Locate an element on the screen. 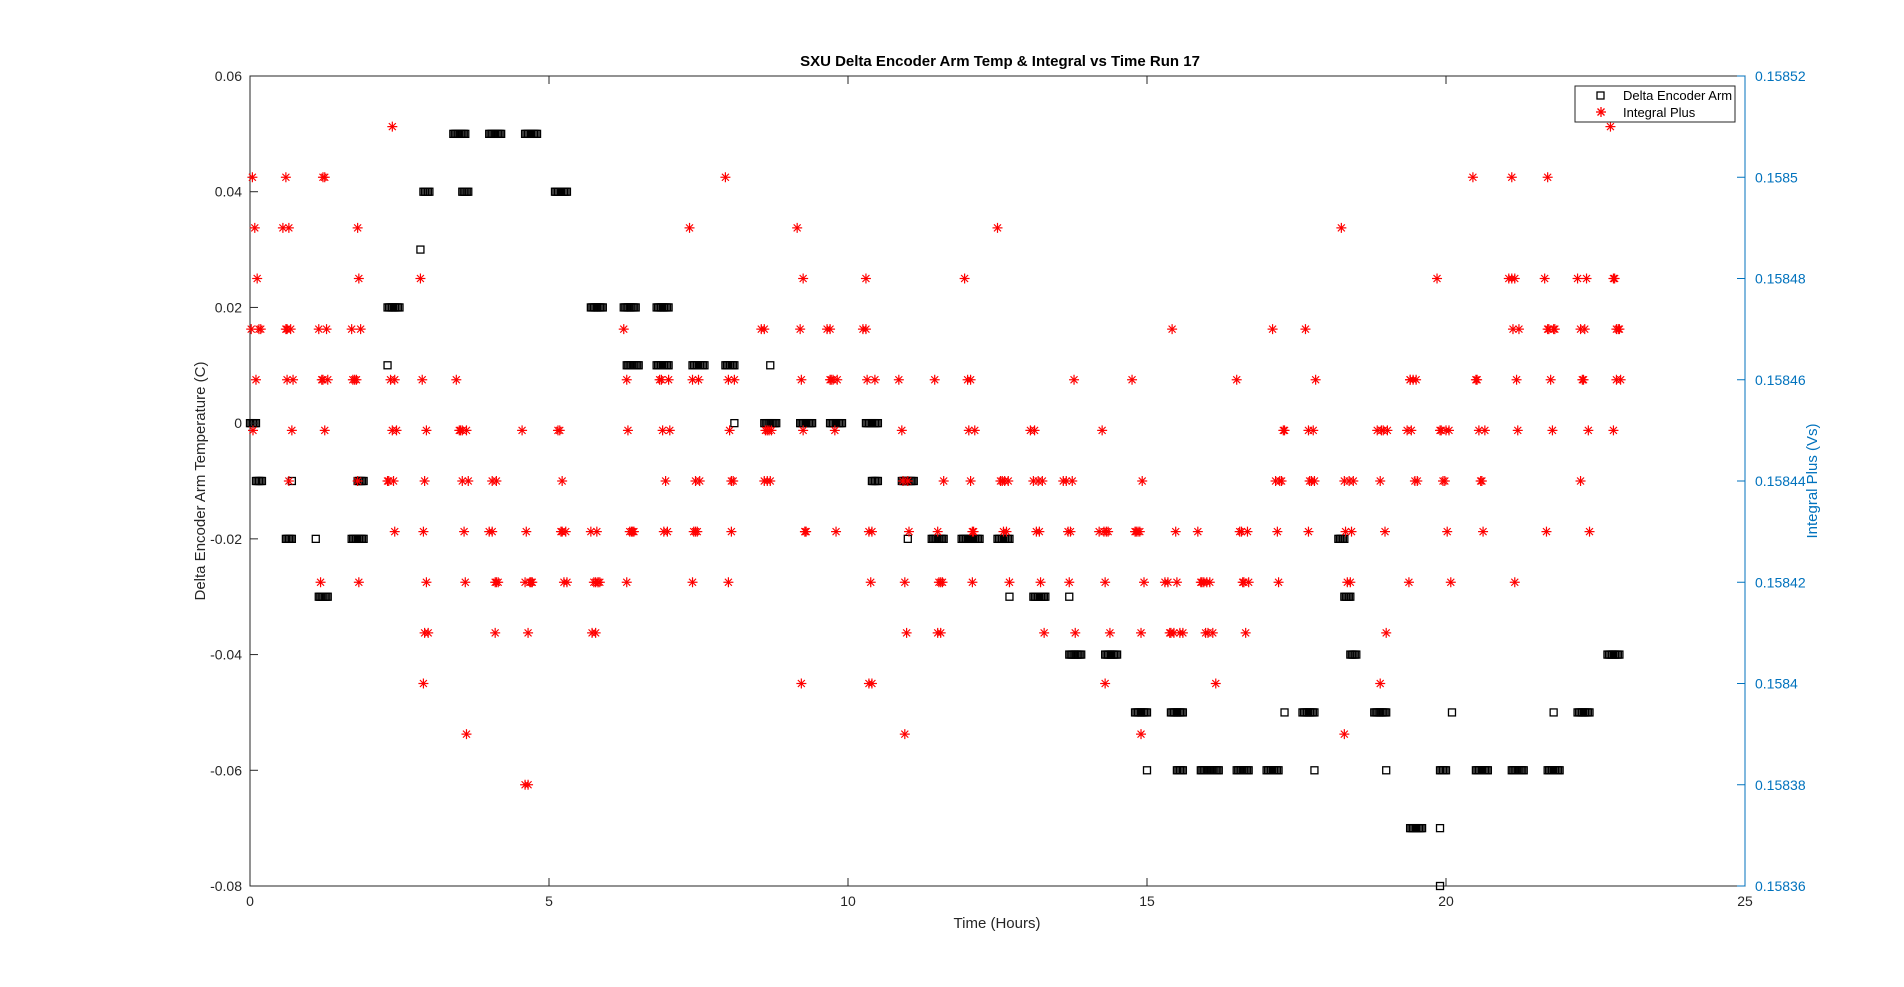  y-tick-label: -0.08 is located at coordinates (226, 886).